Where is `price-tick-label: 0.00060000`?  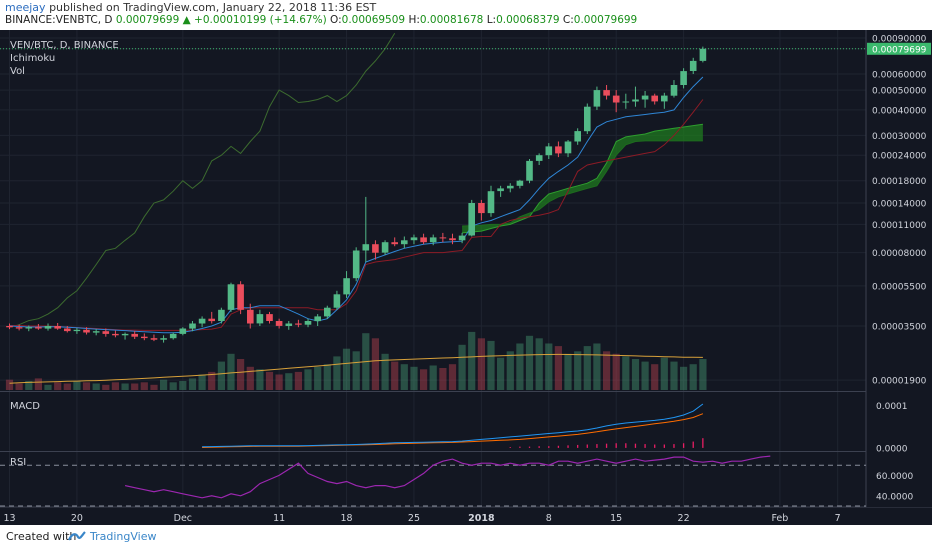 price-tick-label: 0.00060000 is located at coordinates (899, 75).